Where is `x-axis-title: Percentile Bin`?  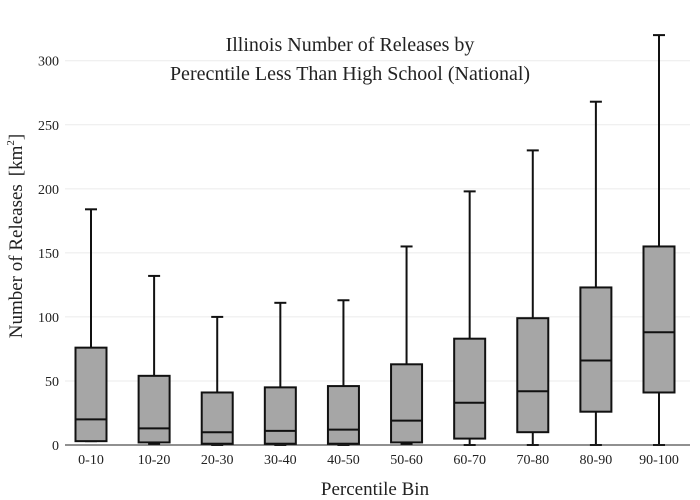
x-axis-title: Percentile Bin is located at coordinates (375, 489).